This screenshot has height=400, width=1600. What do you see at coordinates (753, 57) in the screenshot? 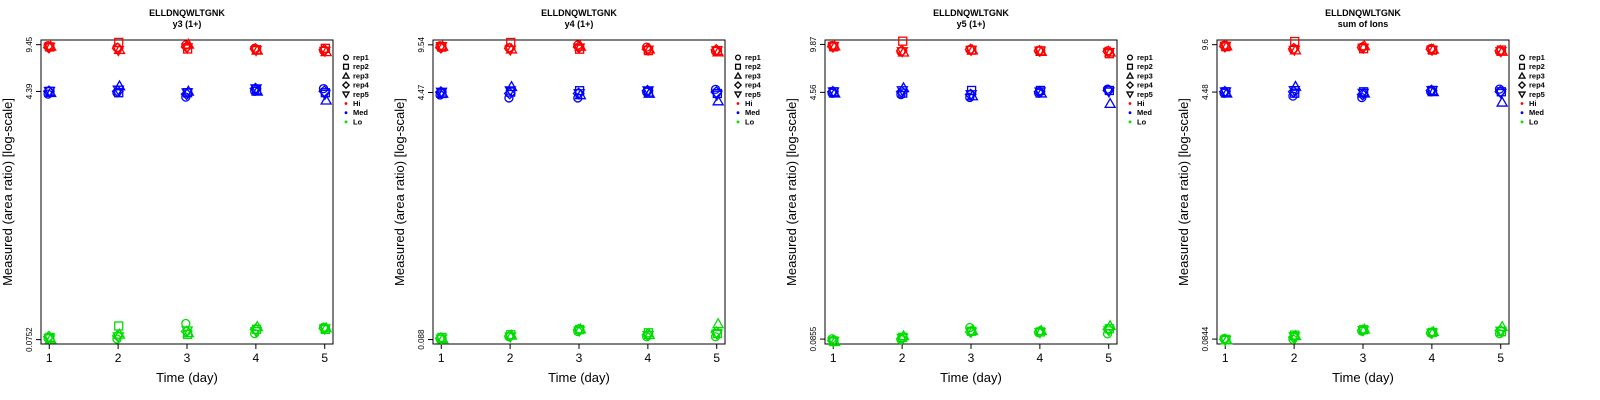
I see `legend-label: rep1` at bounding box center [753, 57].